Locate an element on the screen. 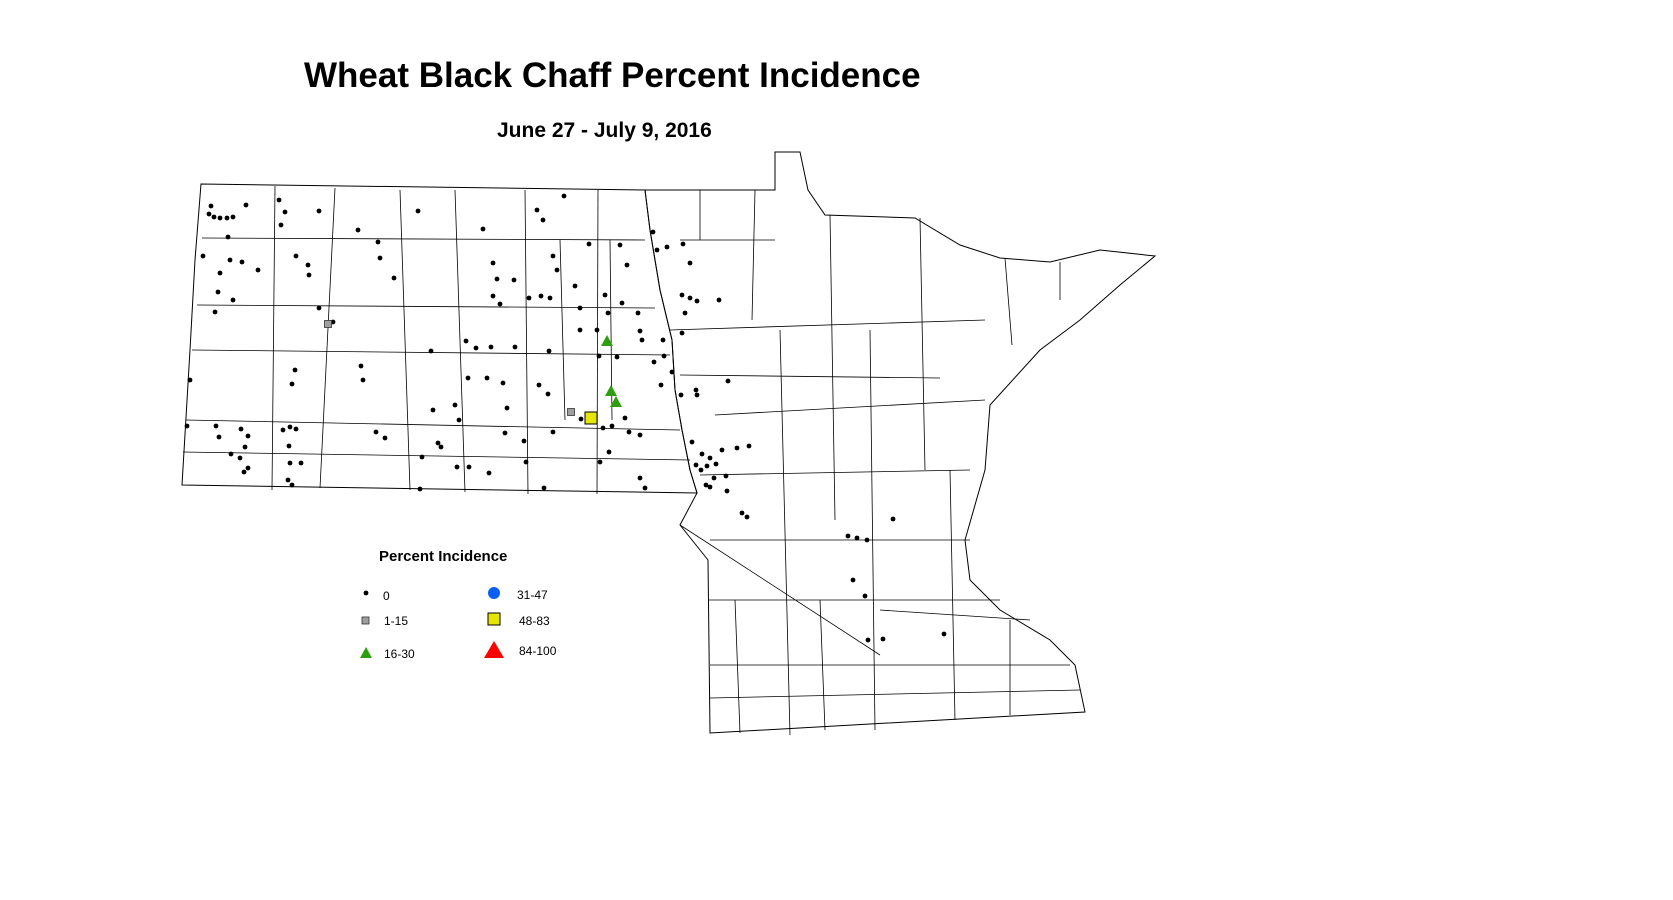 The image size is (1673, 900). legend-gray-square-icon is located at coordinates (365, 620).